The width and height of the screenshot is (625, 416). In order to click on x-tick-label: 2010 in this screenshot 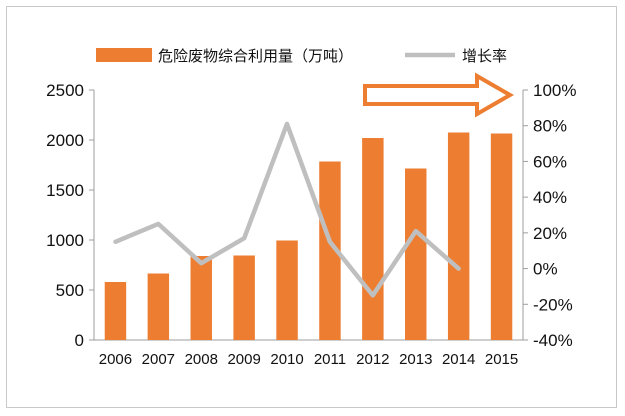, I will do `click(286, 359)`.